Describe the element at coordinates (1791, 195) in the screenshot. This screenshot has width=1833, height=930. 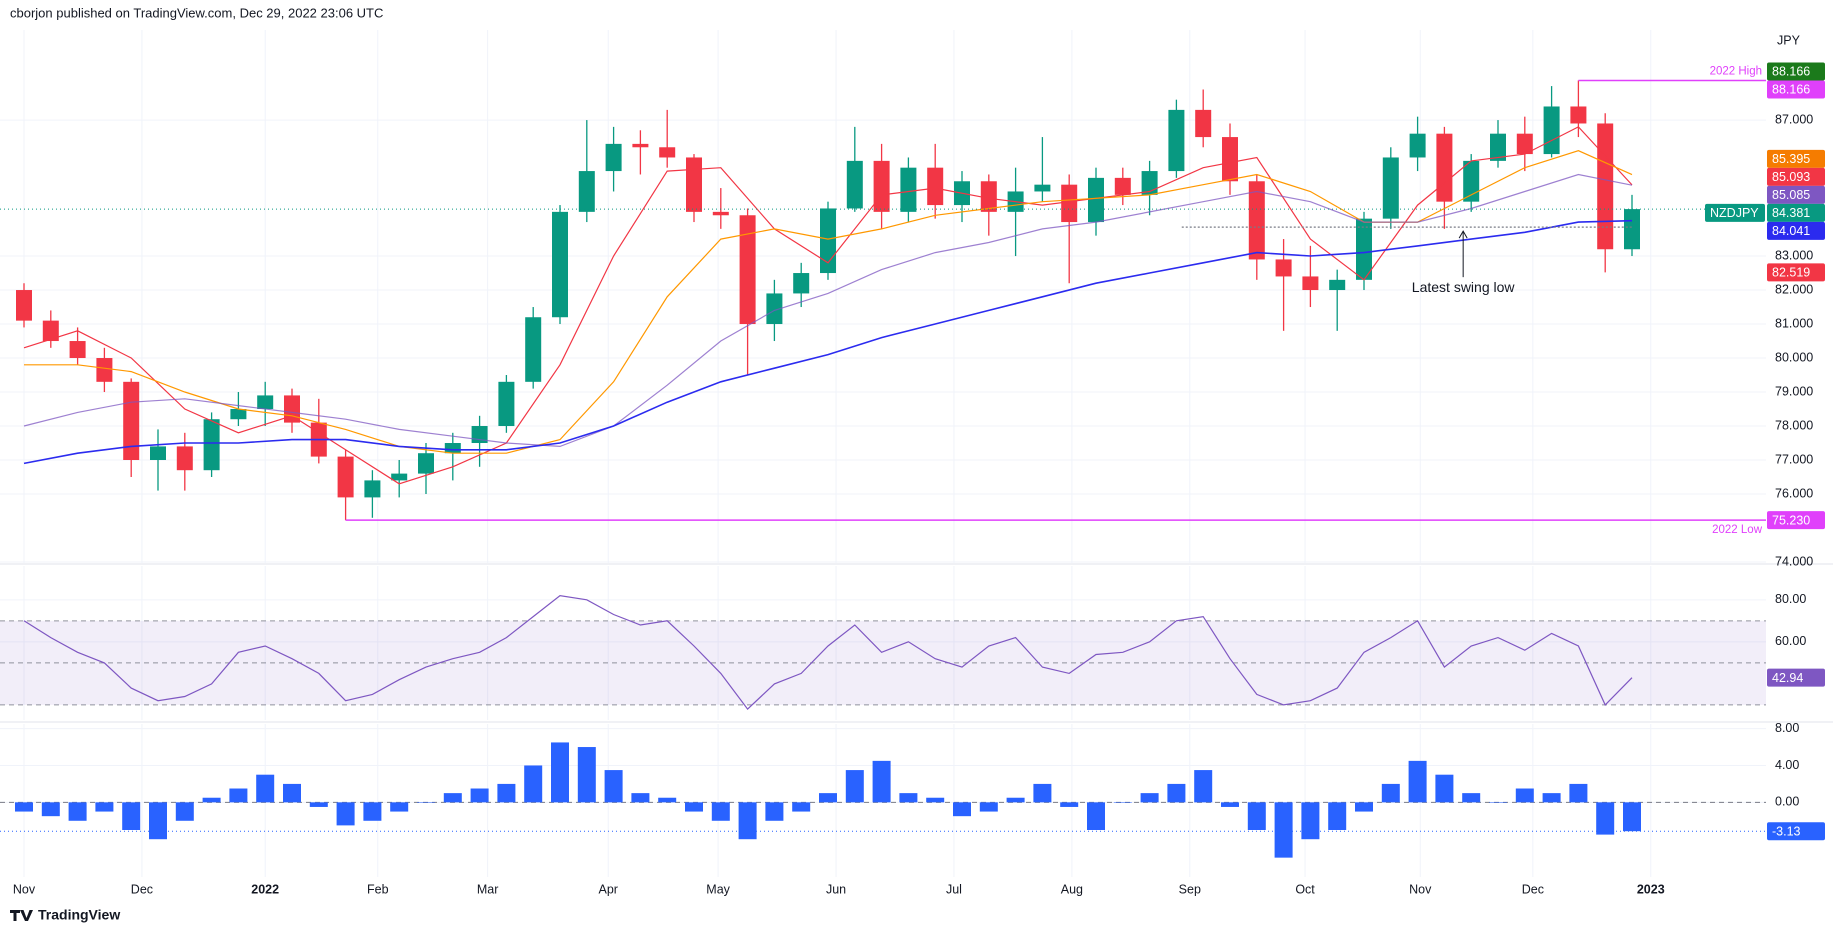
I see `price-label: 85.085` at that location.